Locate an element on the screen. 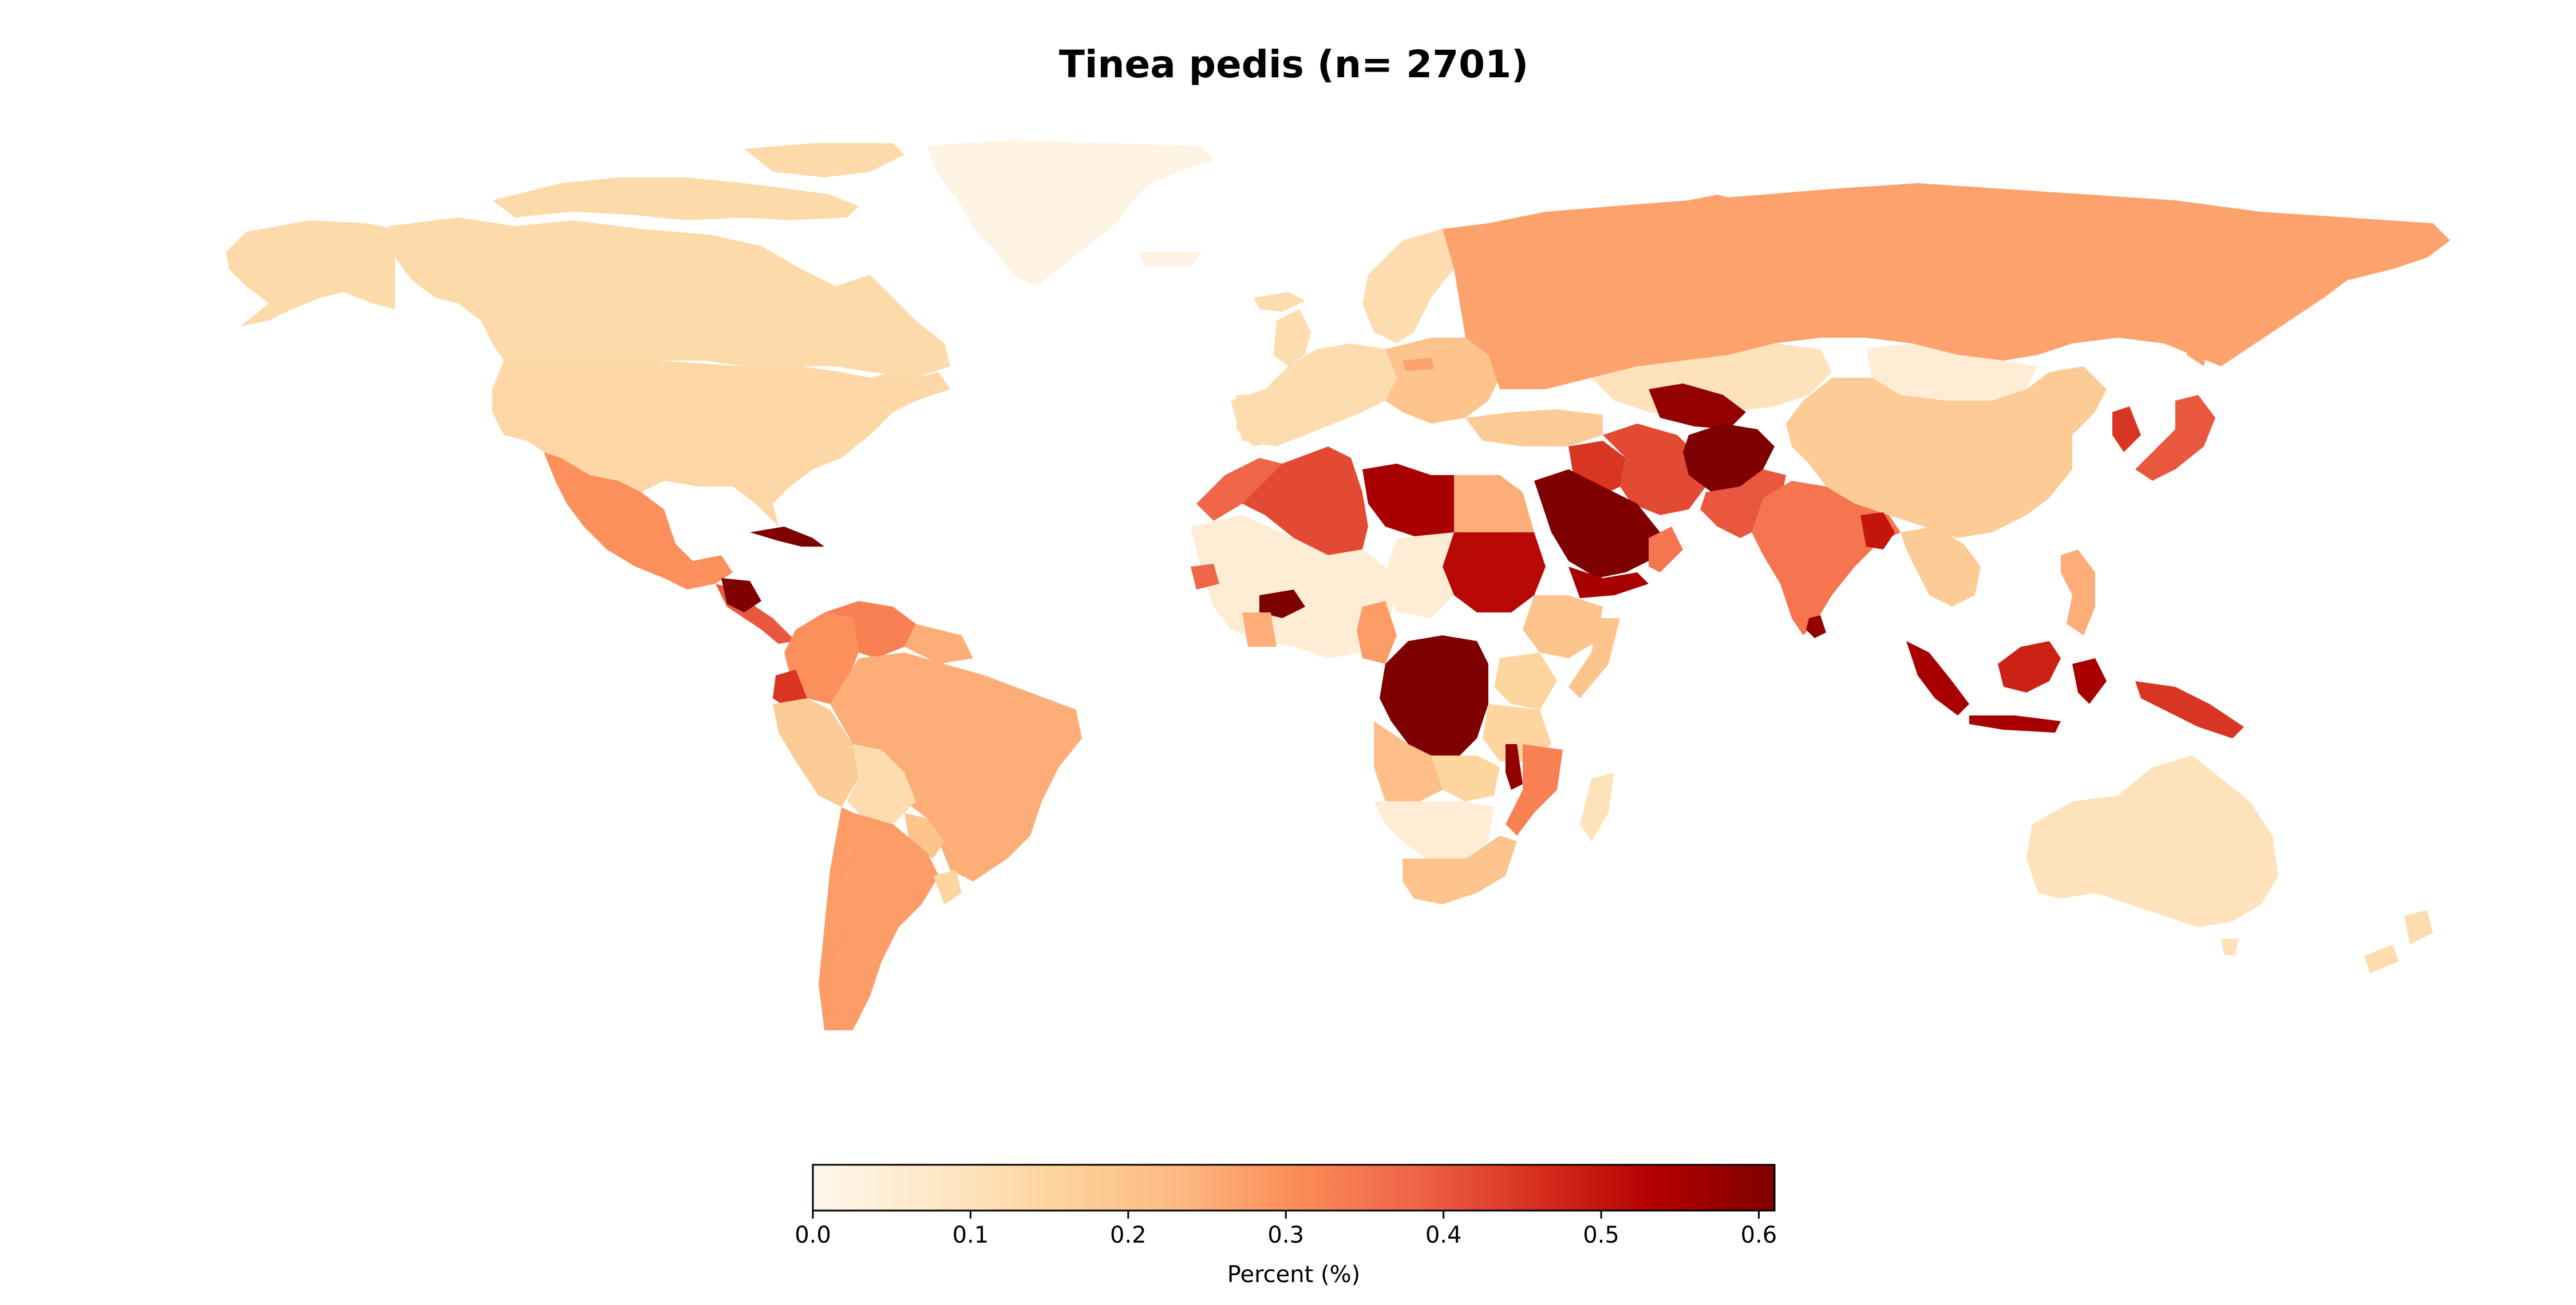 This screenshot has height=1305, width=2576. region-thailand is located at coordinates (1941, 567).